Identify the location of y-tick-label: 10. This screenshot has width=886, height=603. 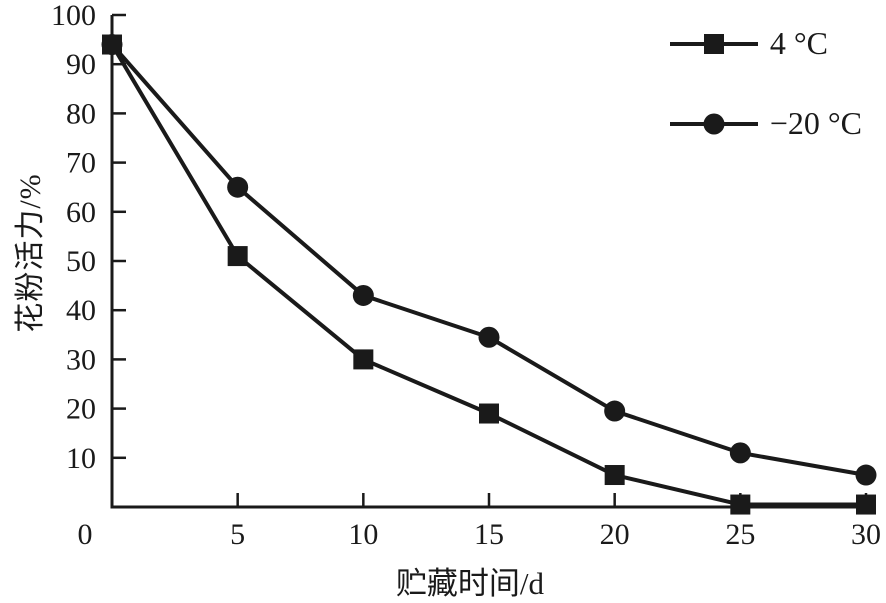
(81, 458).